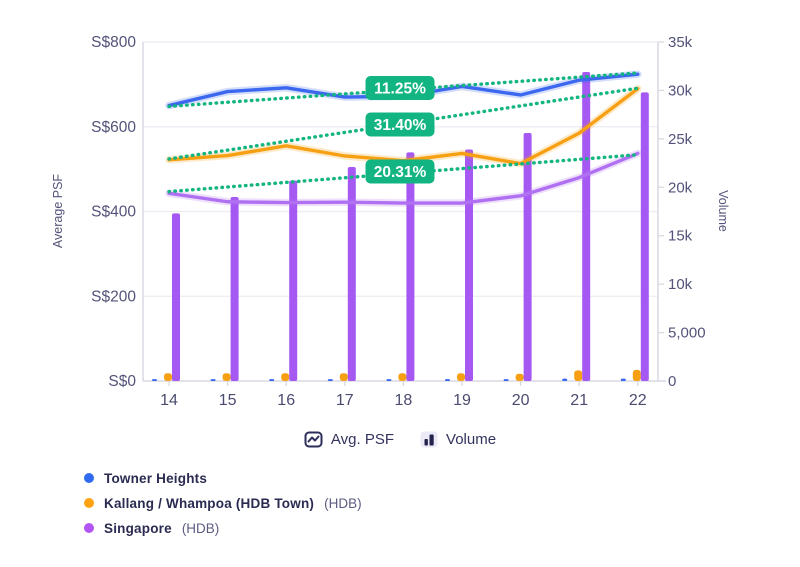  I want to click on x-tick-label: 14, so click(169, 400).